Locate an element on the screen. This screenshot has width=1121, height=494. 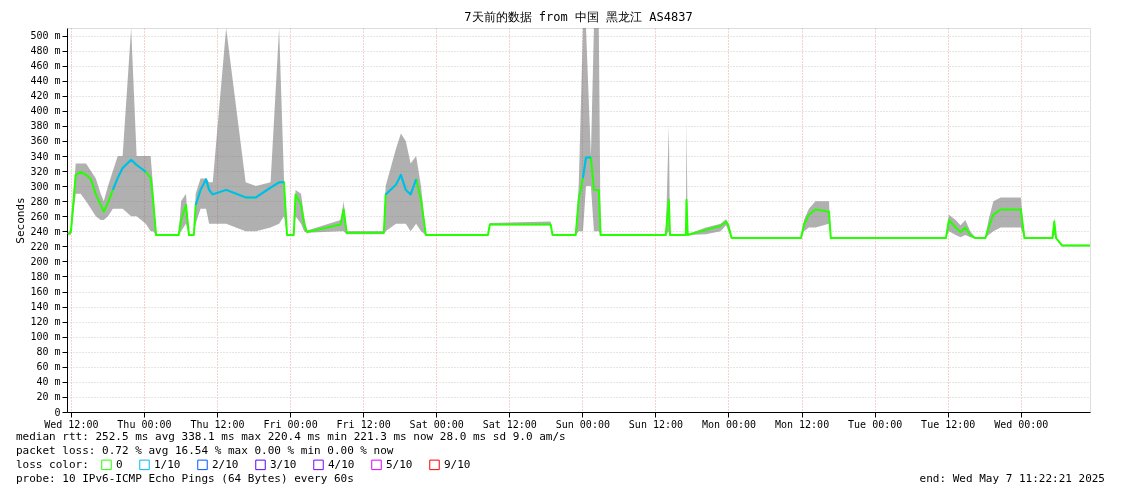
x-tick-label: Tue 00:00 is located at coordinates (875, 424).